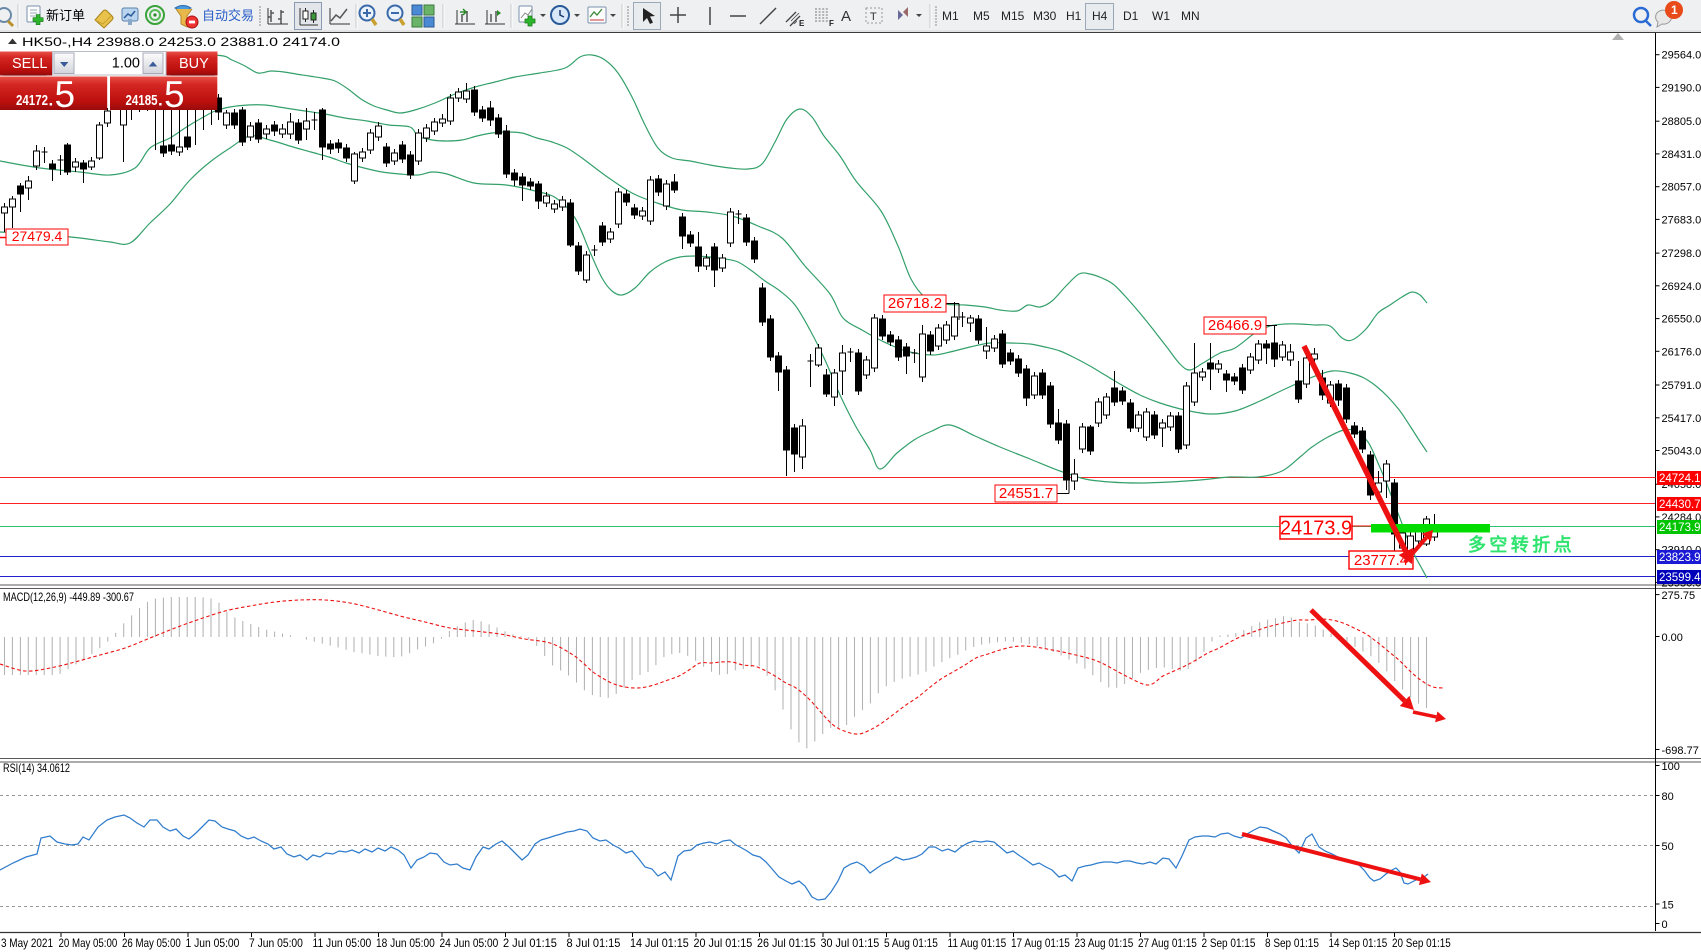  What do you see at coordinates (1668, 797) in the screenshot?
I see `svg-text: 80` at bounding box center [1668, 797].